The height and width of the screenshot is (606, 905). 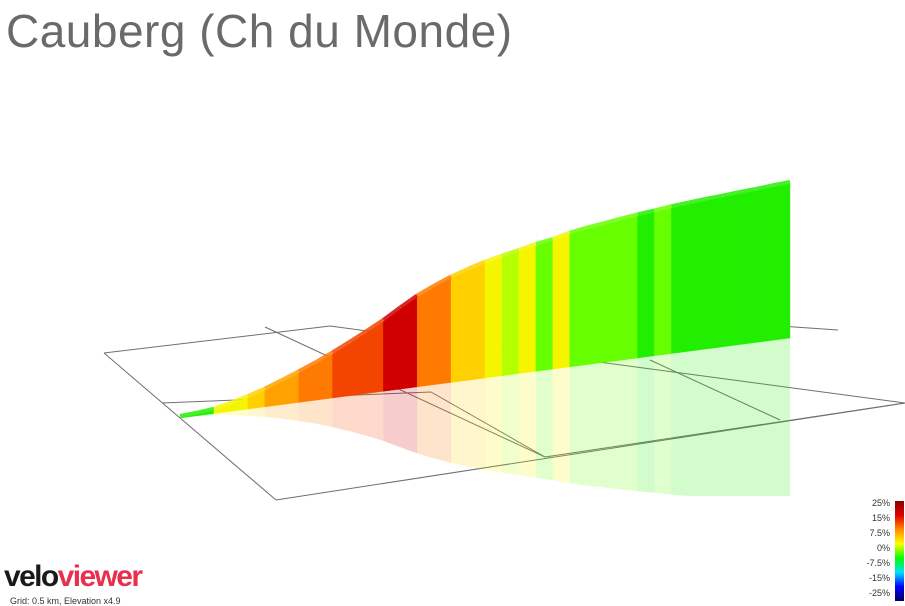 I want to click on veloviewer-logo: veloviewer, so click(x=73, y=576).